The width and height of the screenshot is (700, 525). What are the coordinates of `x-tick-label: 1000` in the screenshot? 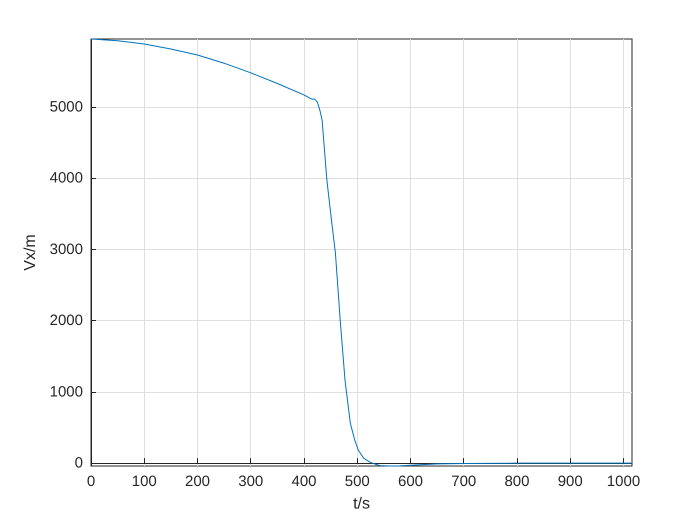 It's located at (623, 481).